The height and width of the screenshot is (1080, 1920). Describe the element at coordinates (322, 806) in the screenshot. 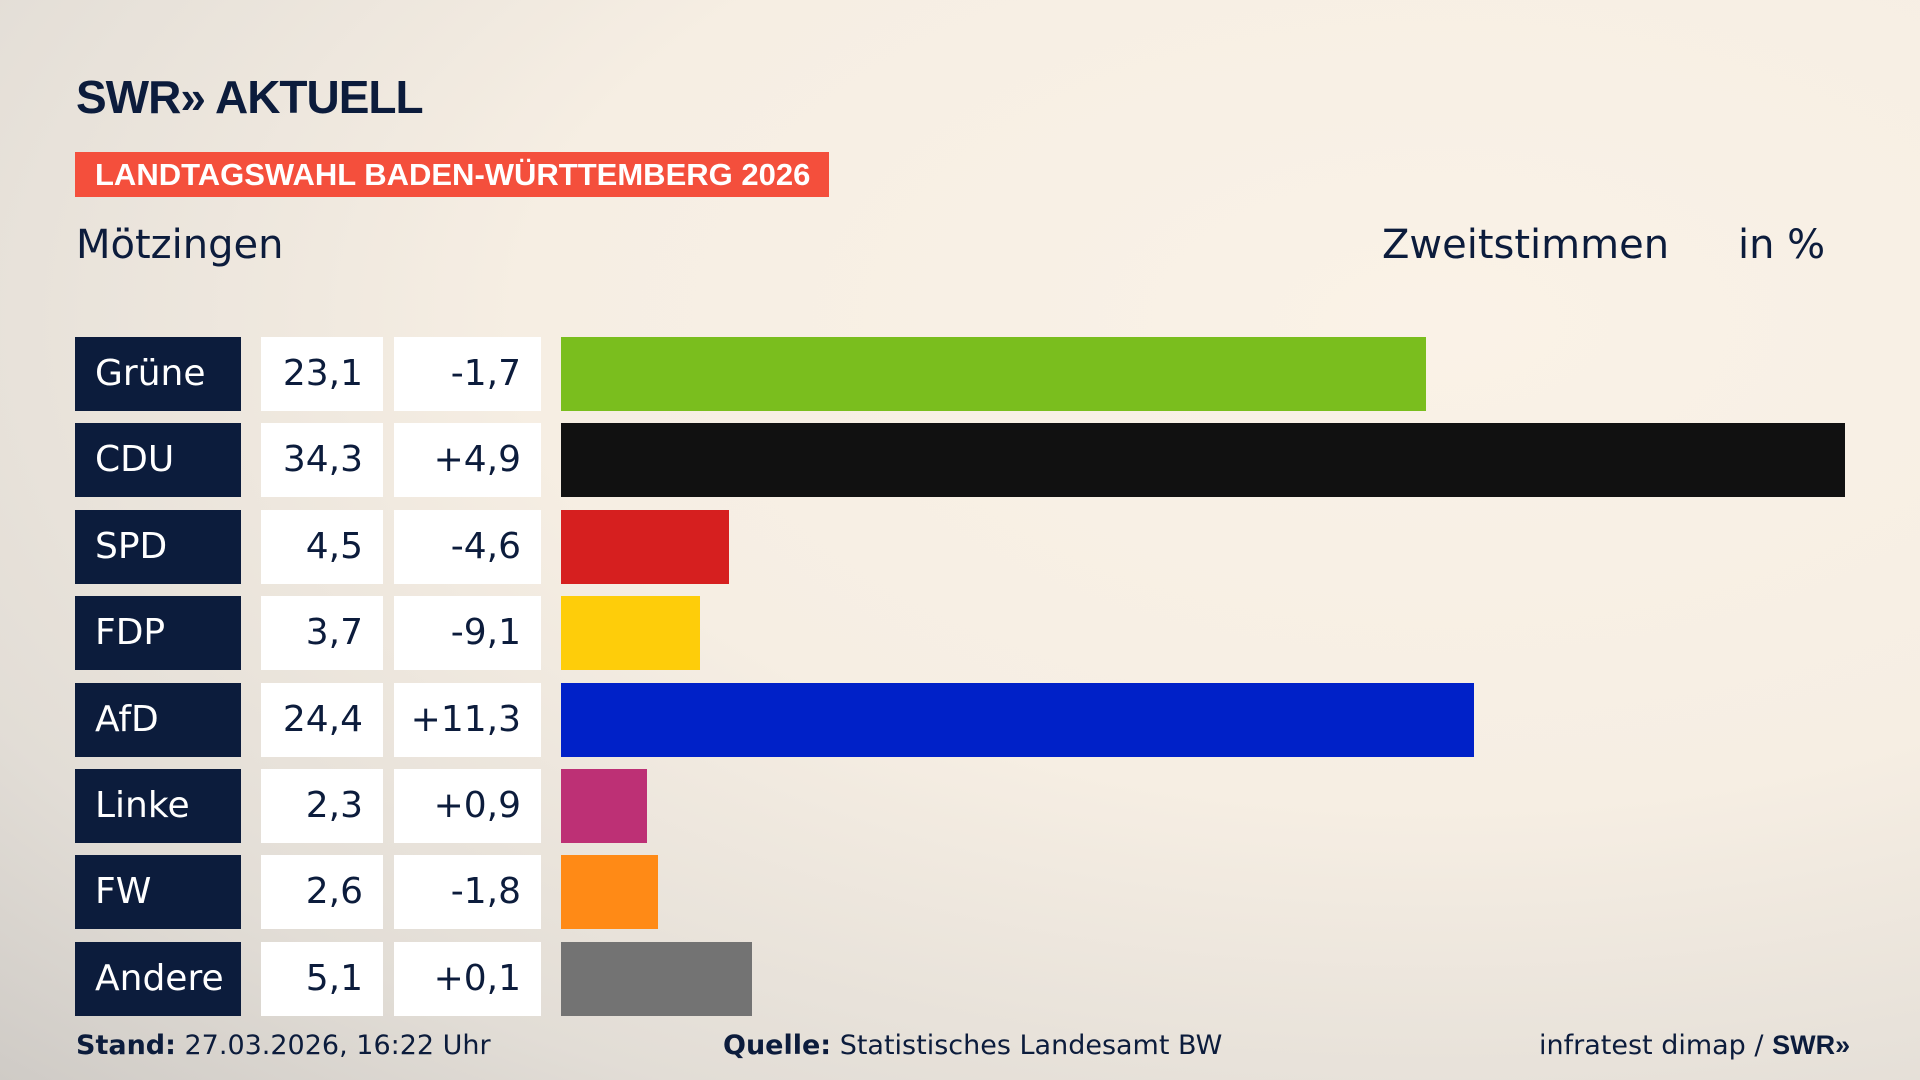

I see `value-label: 2,3` at that location.